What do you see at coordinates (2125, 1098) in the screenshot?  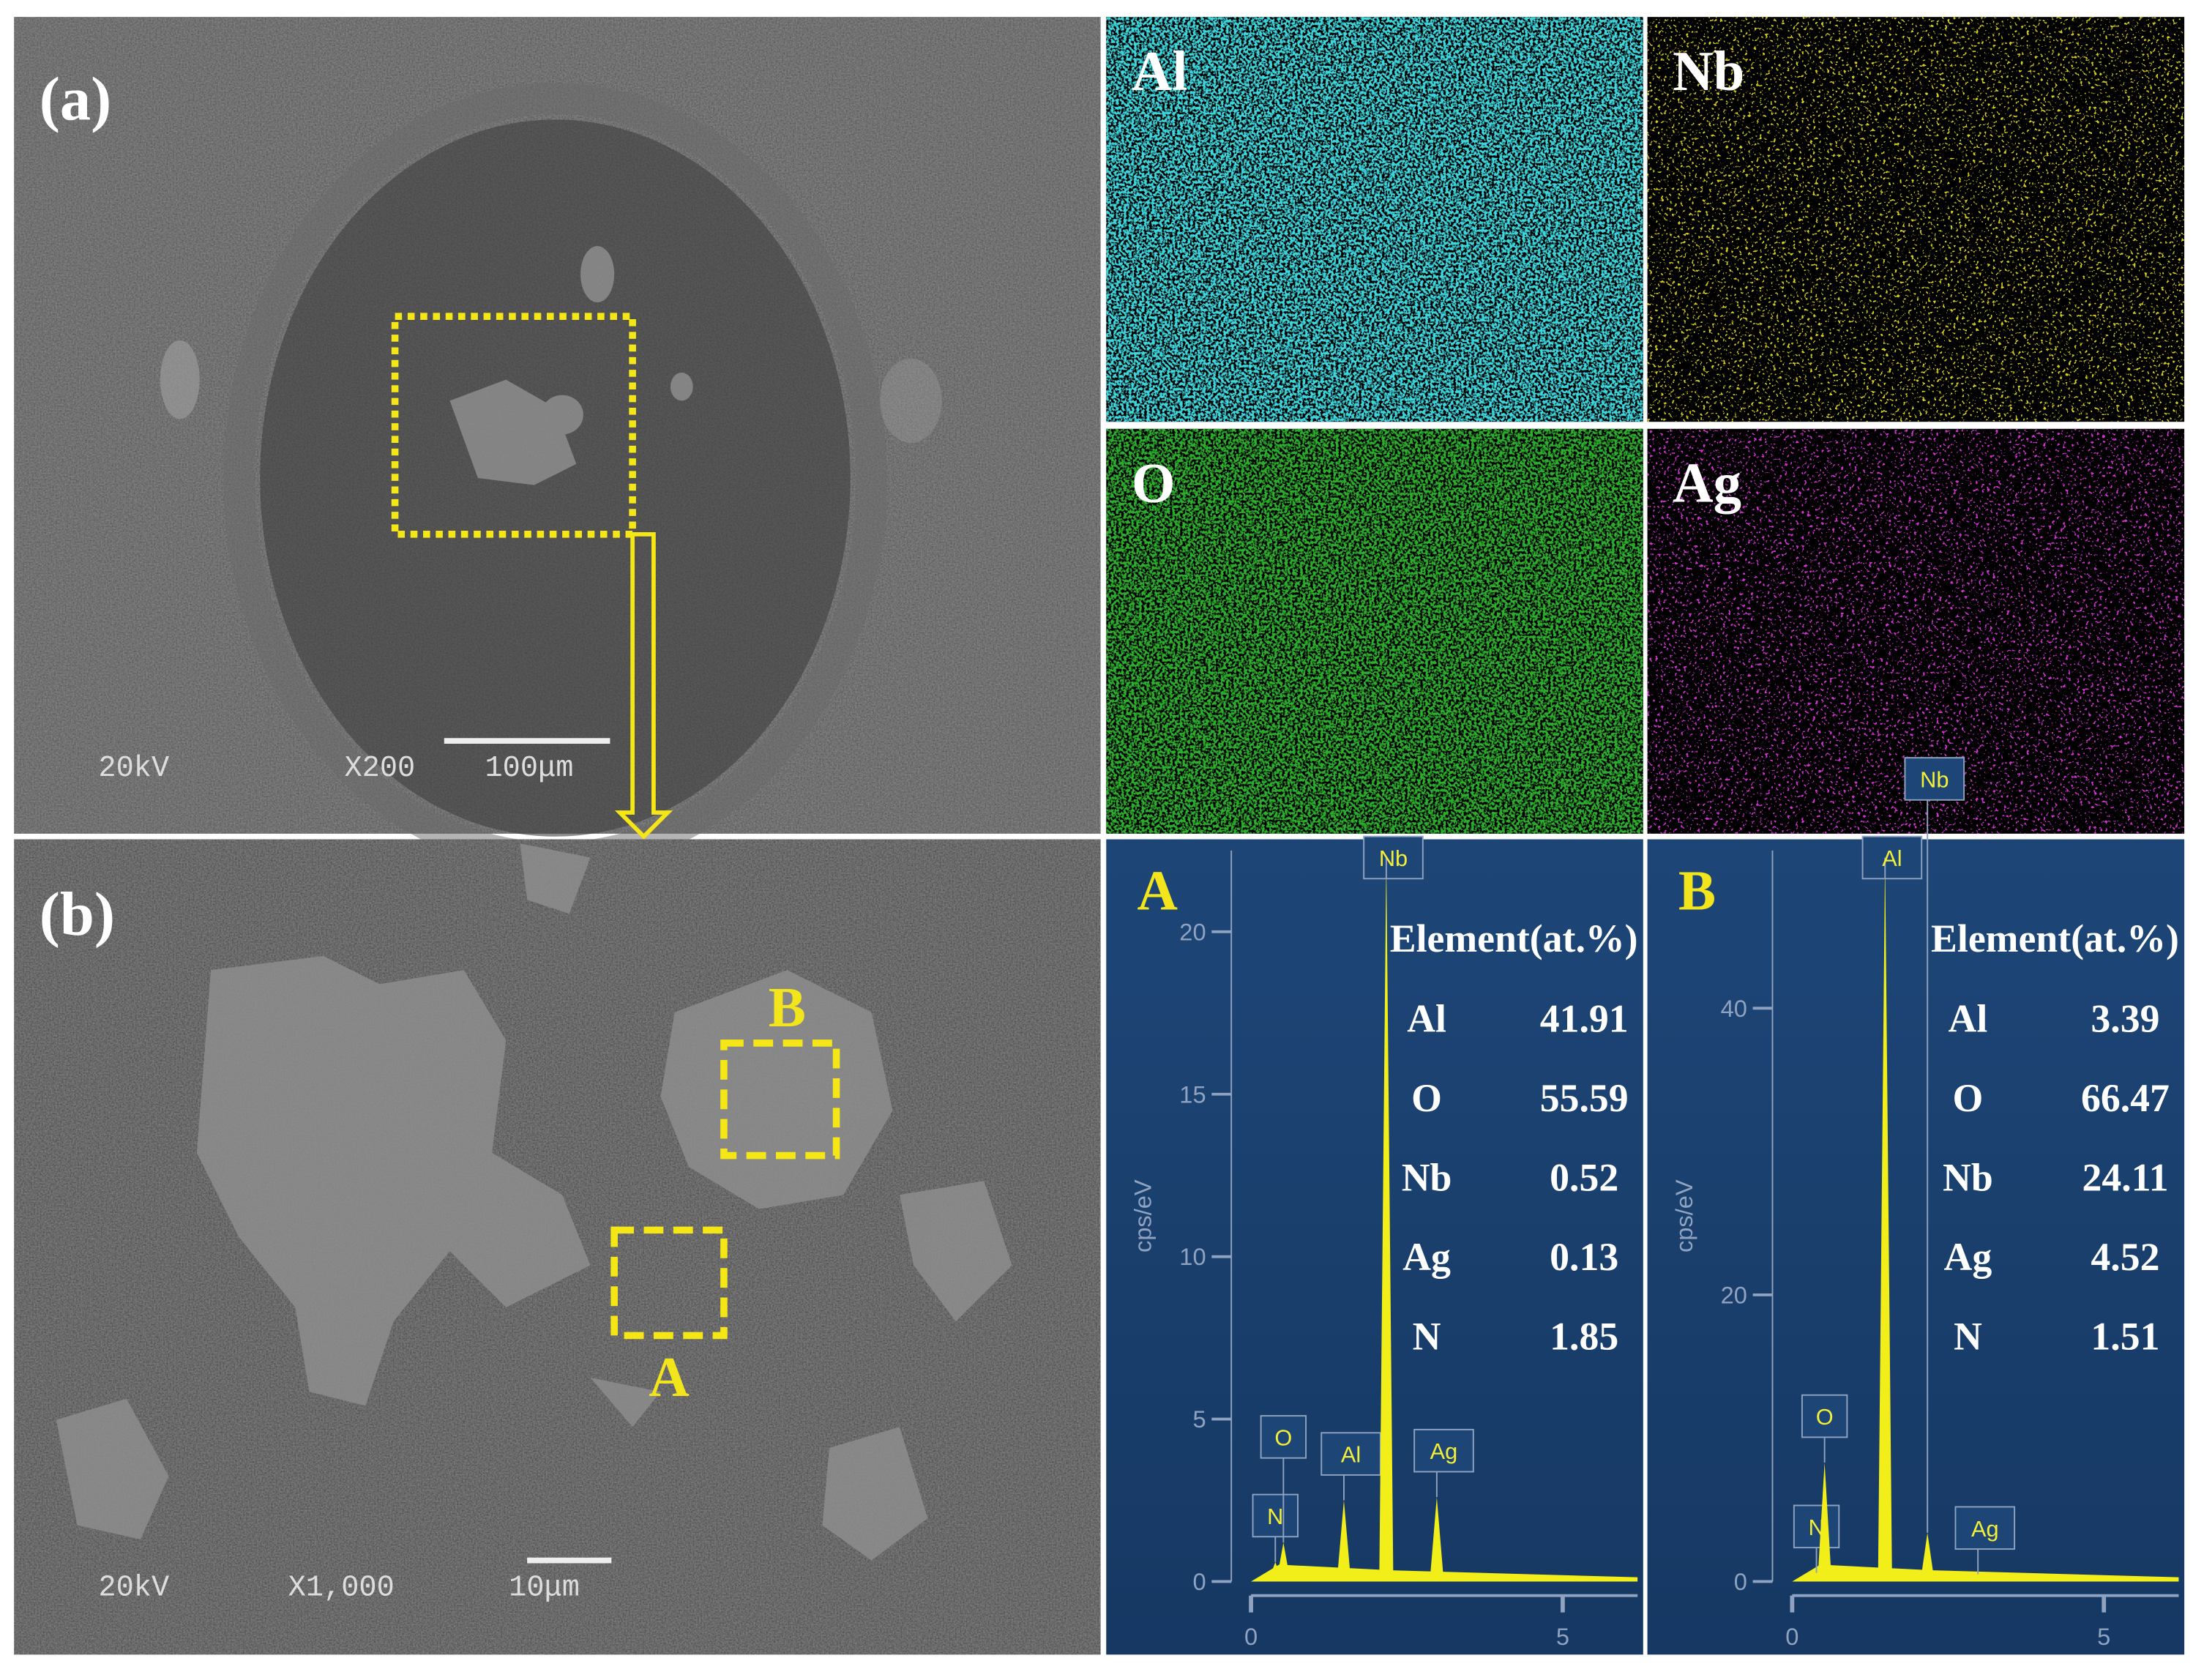 I see `table-value: 66.47` at bounding box center [2125, 1098].